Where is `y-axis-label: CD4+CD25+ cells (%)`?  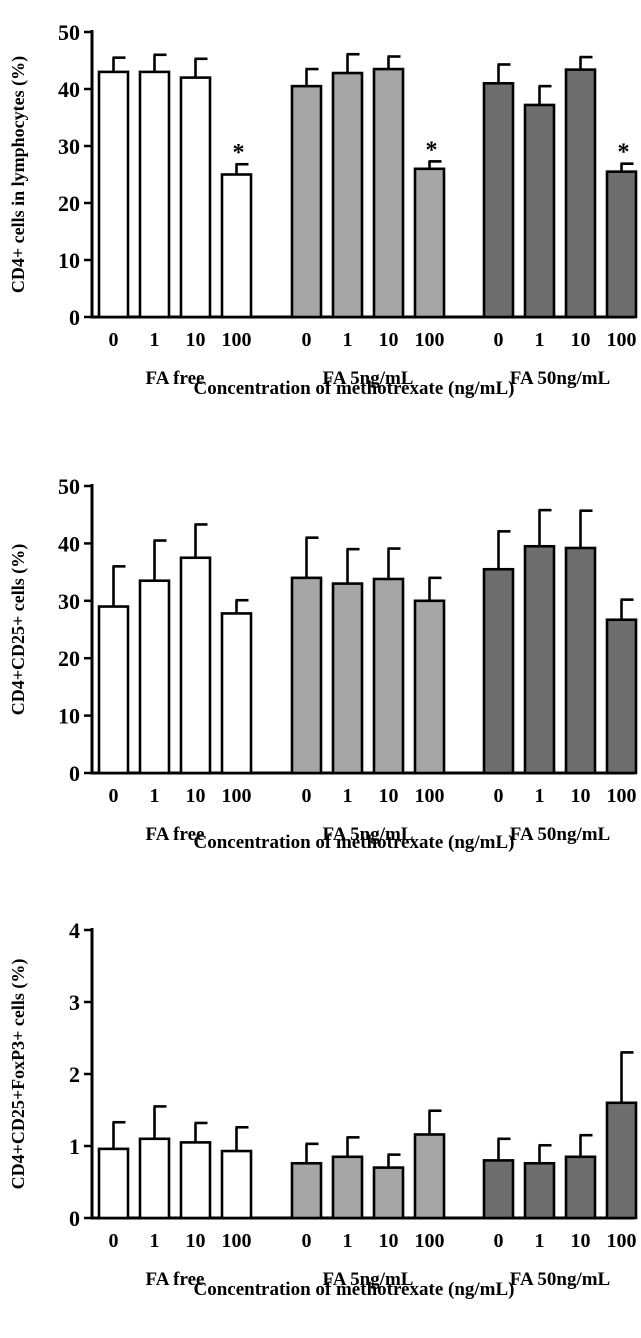 y-axis-label: CD4+CD25+ cells (%) is located at coordinates (18, 629).